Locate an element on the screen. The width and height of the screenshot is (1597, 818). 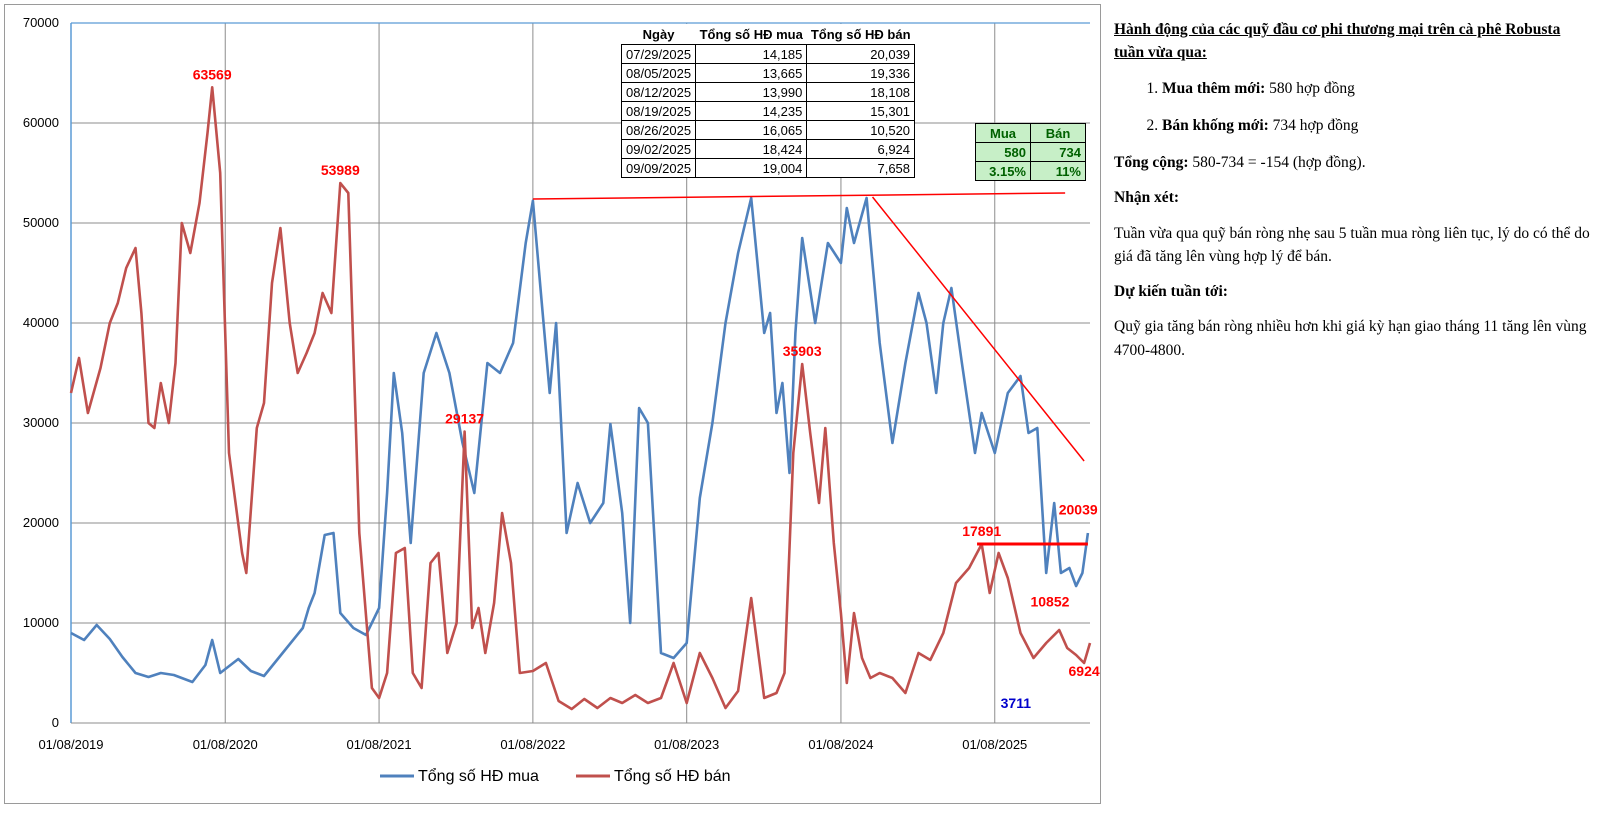
table-cell-sell: 10,520 is located at coordinates (861, 130).